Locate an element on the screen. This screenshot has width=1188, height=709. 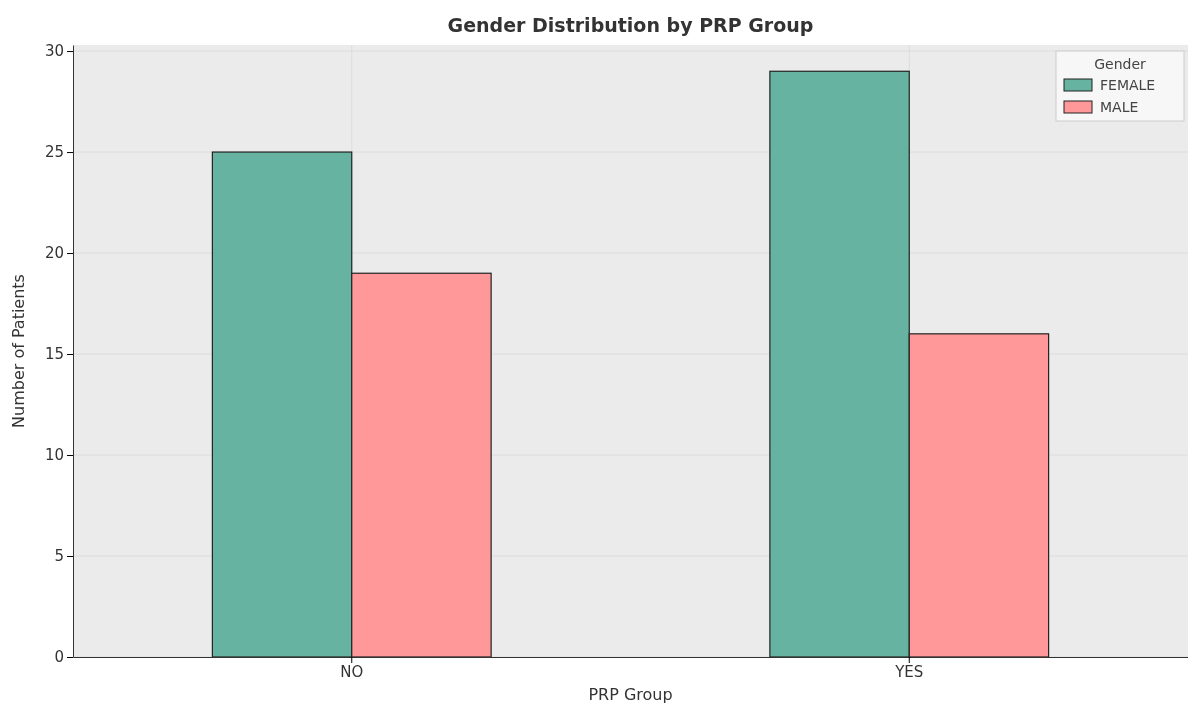
chart-title: Gender Distribution by PRP Group is located at coordinates (630, 25).